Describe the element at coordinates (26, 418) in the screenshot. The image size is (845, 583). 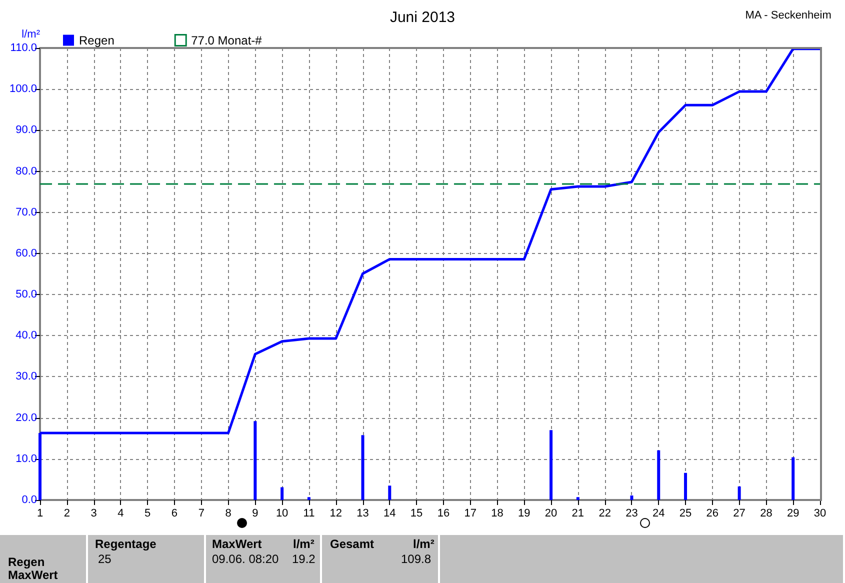
I see `y-tick-label: 20.0` at that location.